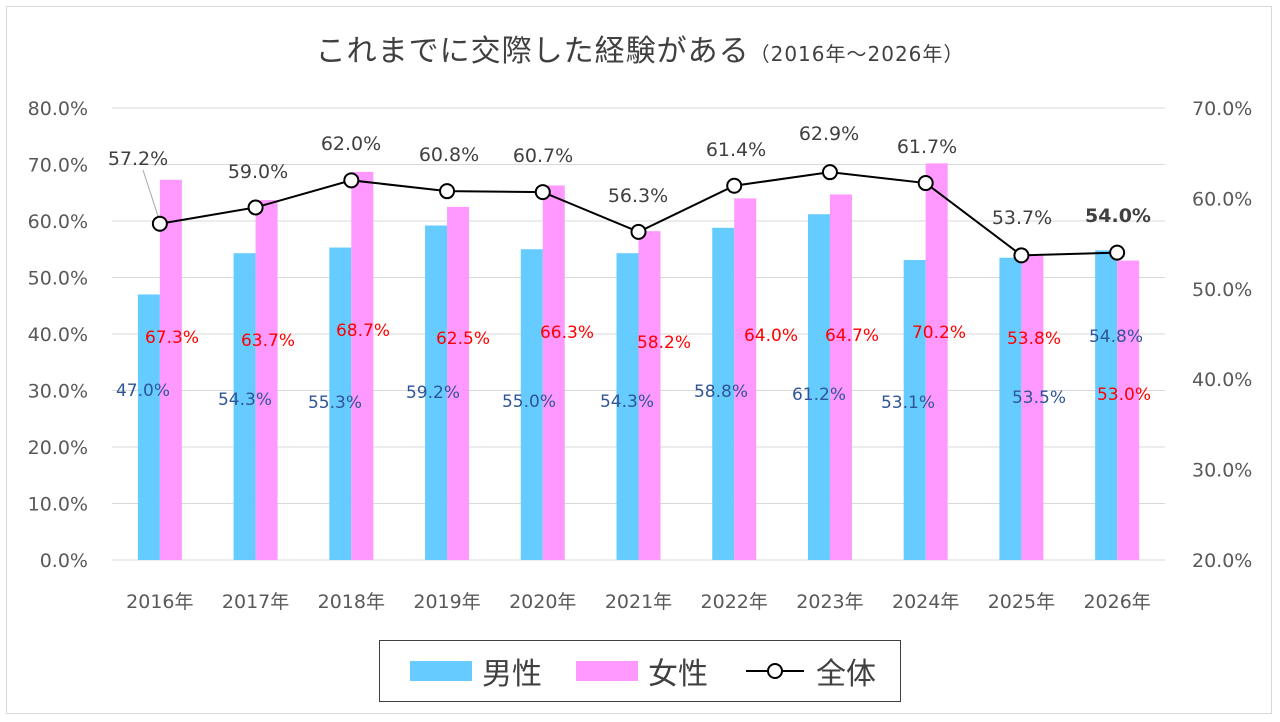 This screenshot has width=1280, height=722. Describe the element at coordinates (1039, 398) in the screenshot. I see `data-label-male: 53.5%` at that location.